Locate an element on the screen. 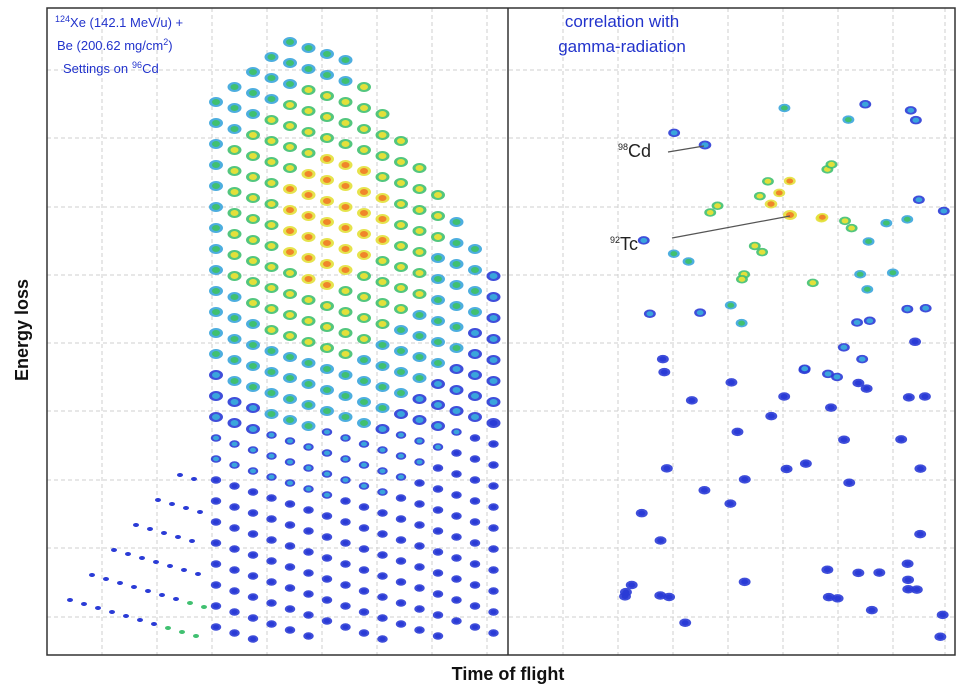  superscript: 92 is located at coordinates (615, 240).